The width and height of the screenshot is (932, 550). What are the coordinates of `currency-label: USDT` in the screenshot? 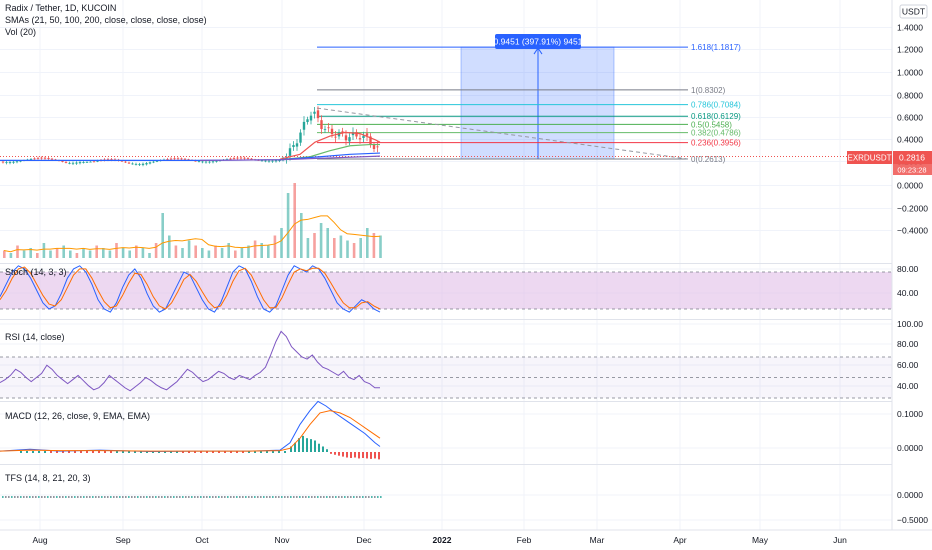 It's located at (913, 12).